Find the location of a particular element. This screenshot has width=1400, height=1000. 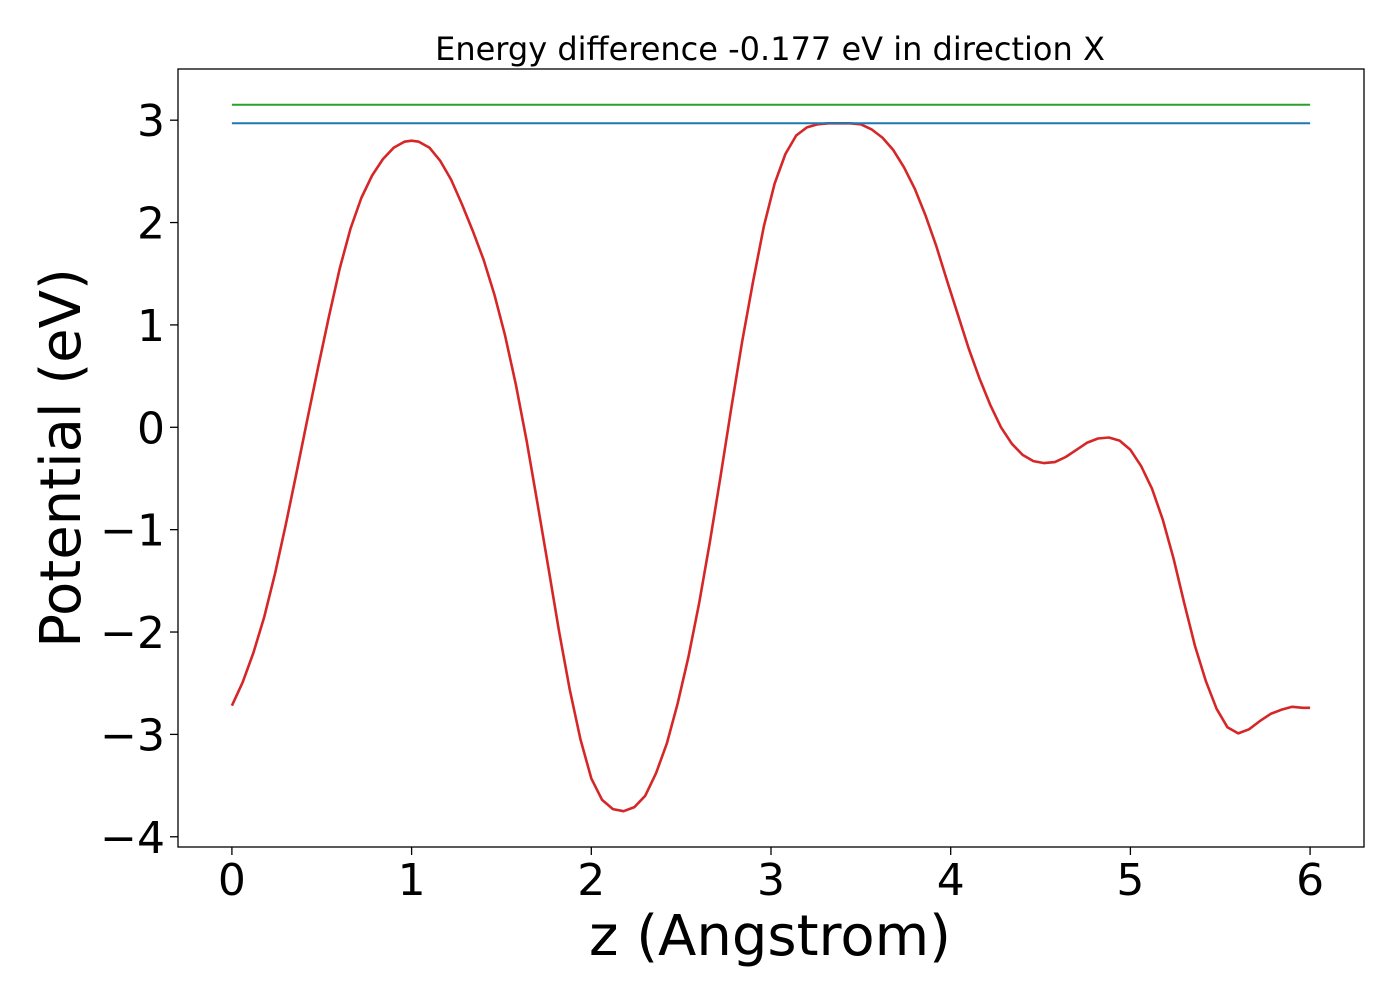

y-tick-label: −4 is located at coordinates (132, 838).